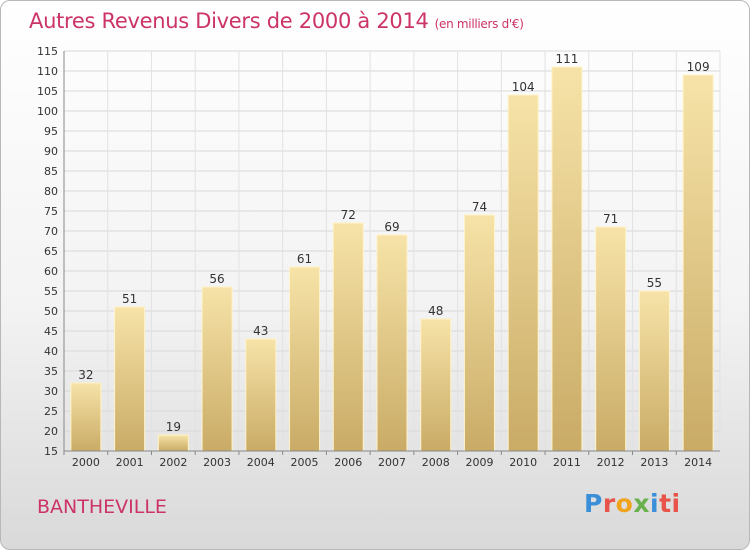  What do you see at coordinates (51, 311) in the screenshot?
I see `y-tick-label: 50` at bounding box center [51, 311].